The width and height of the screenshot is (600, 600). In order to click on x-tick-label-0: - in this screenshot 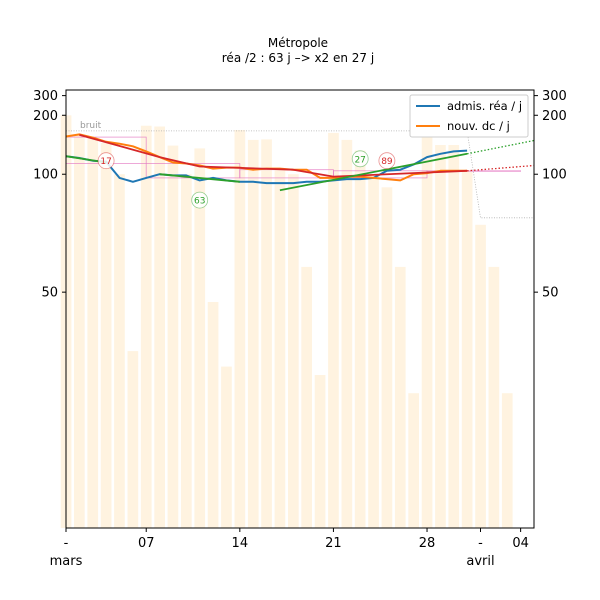, I will do `click(66, 543)`.